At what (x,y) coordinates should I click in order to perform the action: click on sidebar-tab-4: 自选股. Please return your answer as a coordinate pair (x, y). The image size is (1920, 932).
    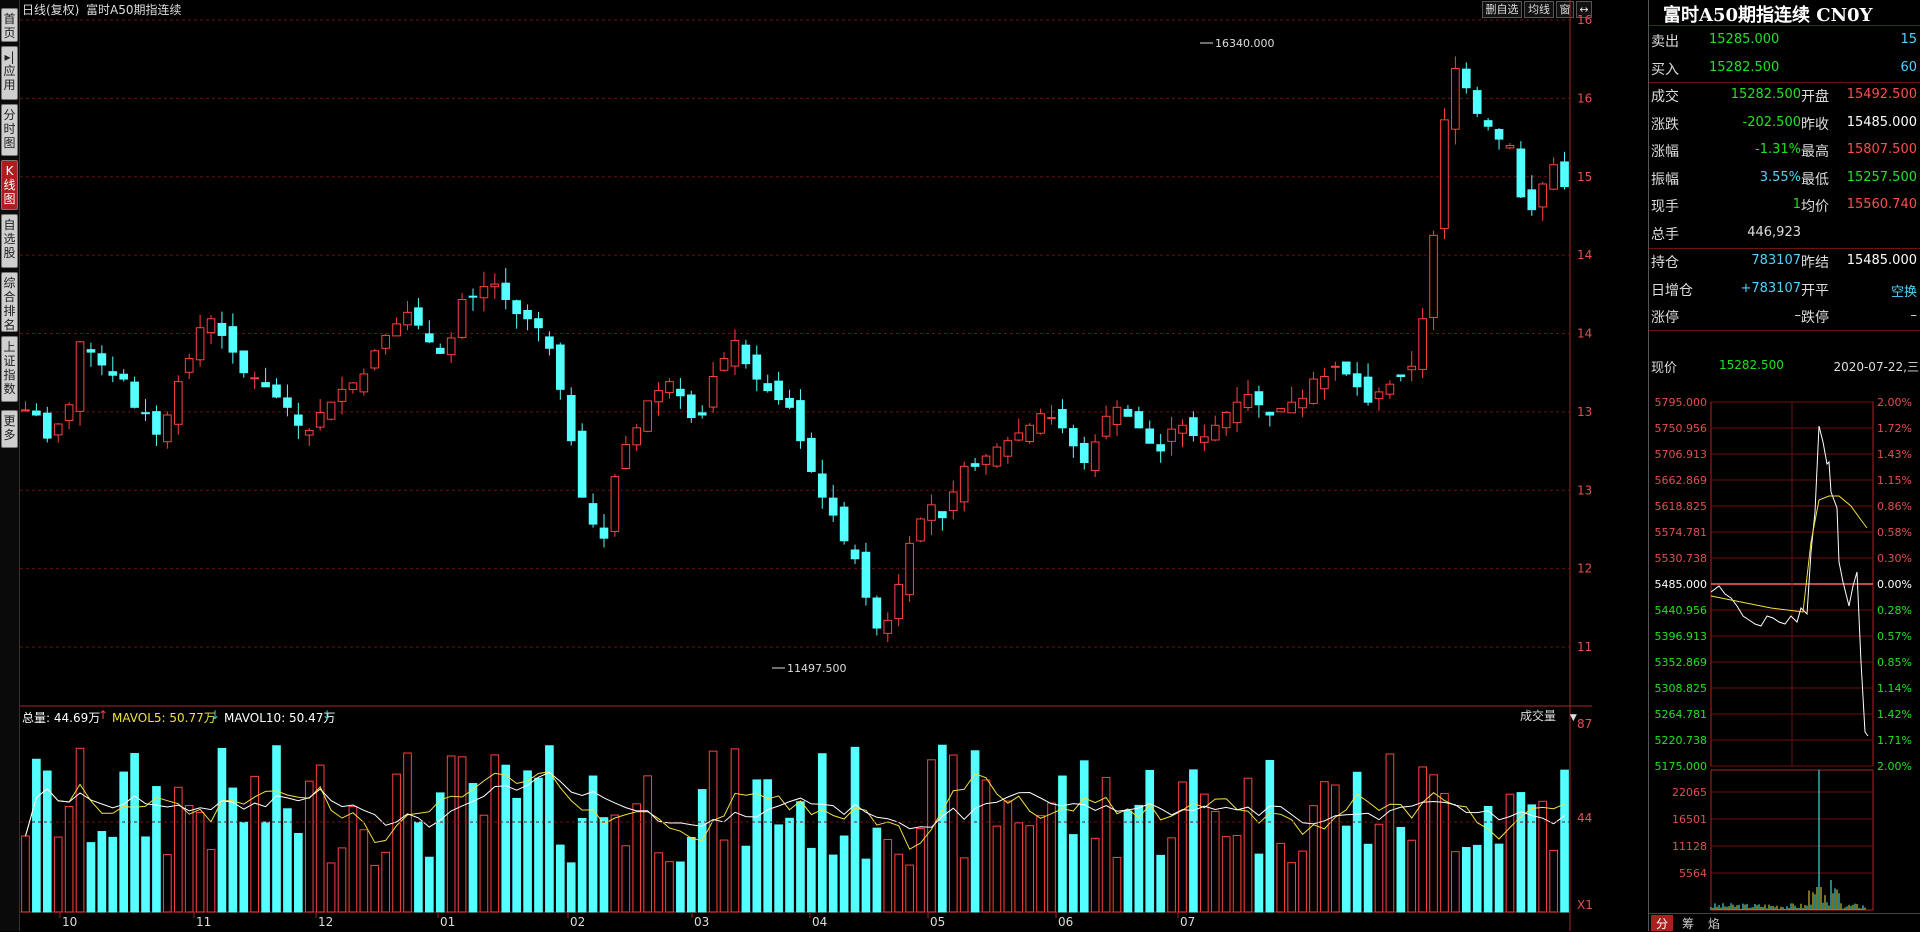
    Looking at the image, I should click on (9, 241).